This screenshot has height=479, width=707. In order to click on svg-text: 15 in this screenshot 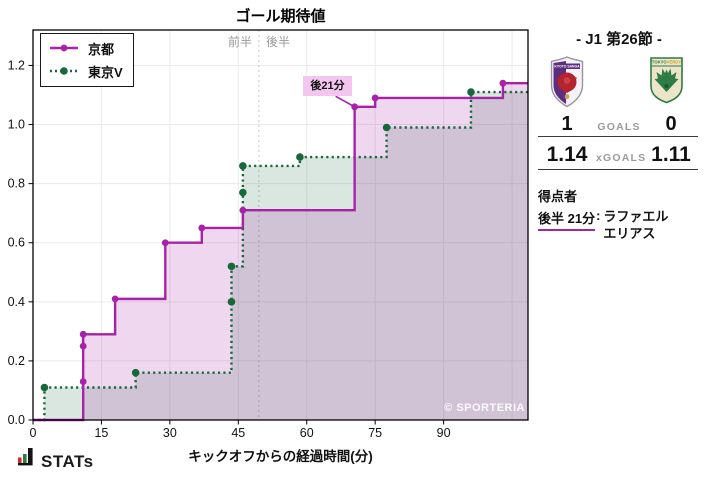, I will do `click(101, 433)`.